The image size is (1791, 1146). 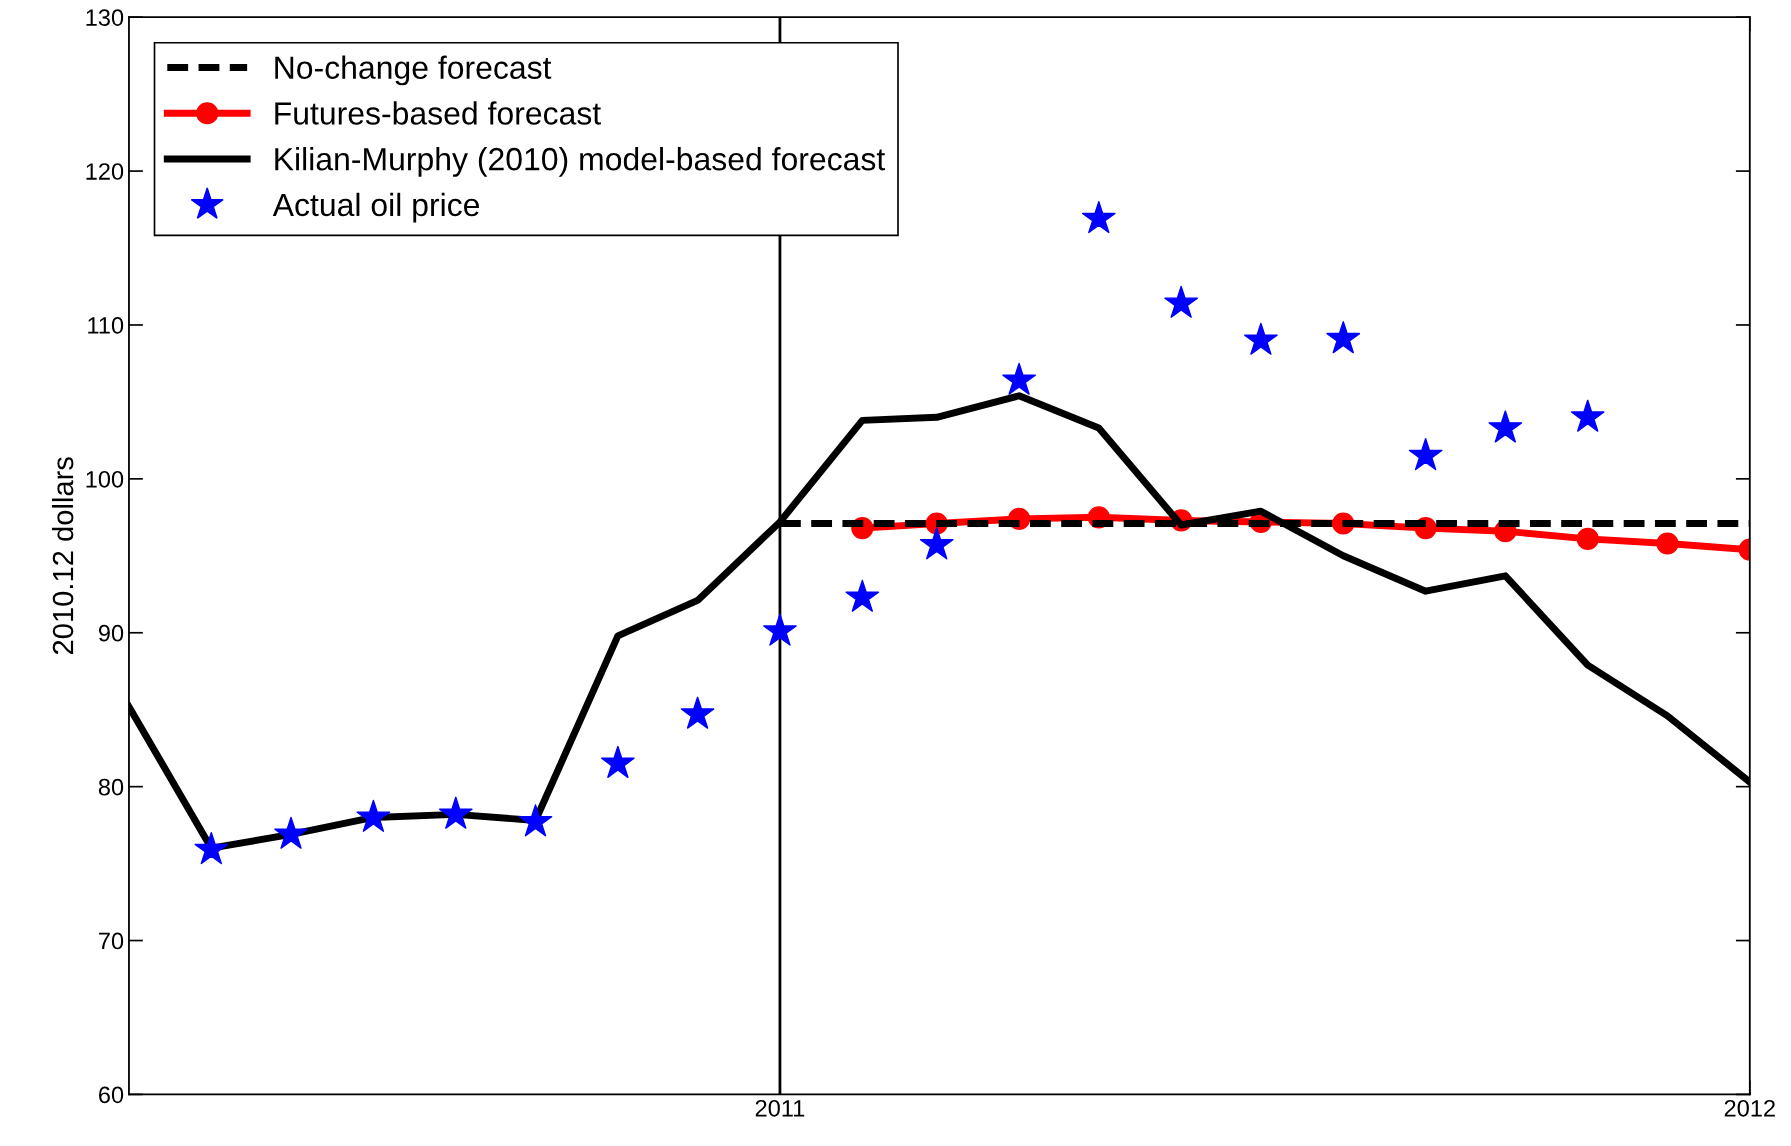 I want to click on y-tick-label: 120, so click(x=105, y=171).